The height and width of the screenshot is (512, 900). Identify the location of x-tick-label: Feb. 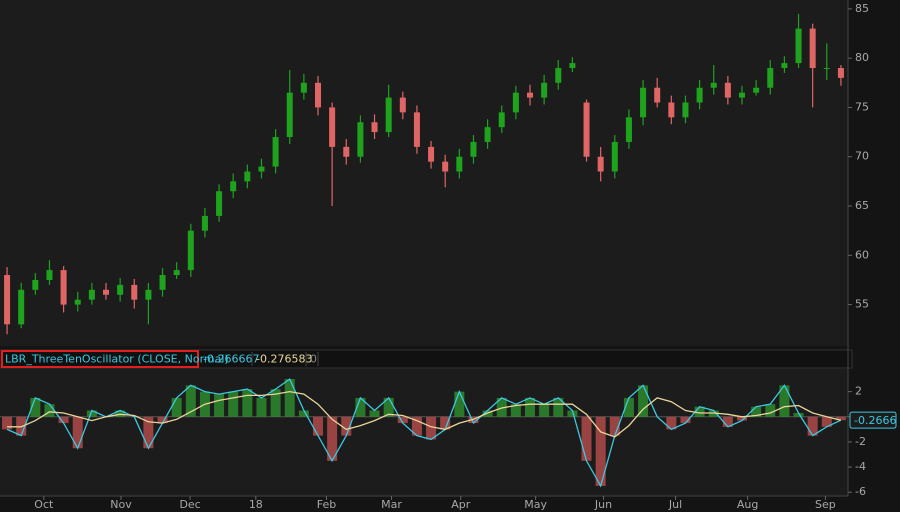
(326, 504).